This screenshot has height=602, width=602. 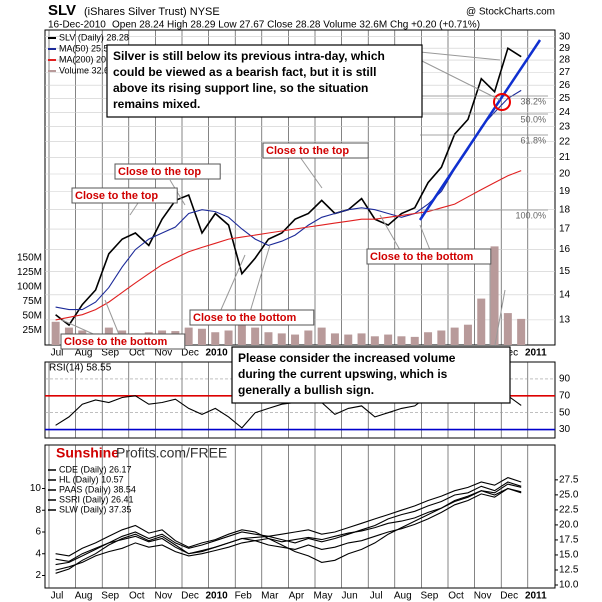 What do you see at coordinates (569, 479) in the screenshot?
I see `y2-tick-label: 27.5` at bounding box center [569, 479].